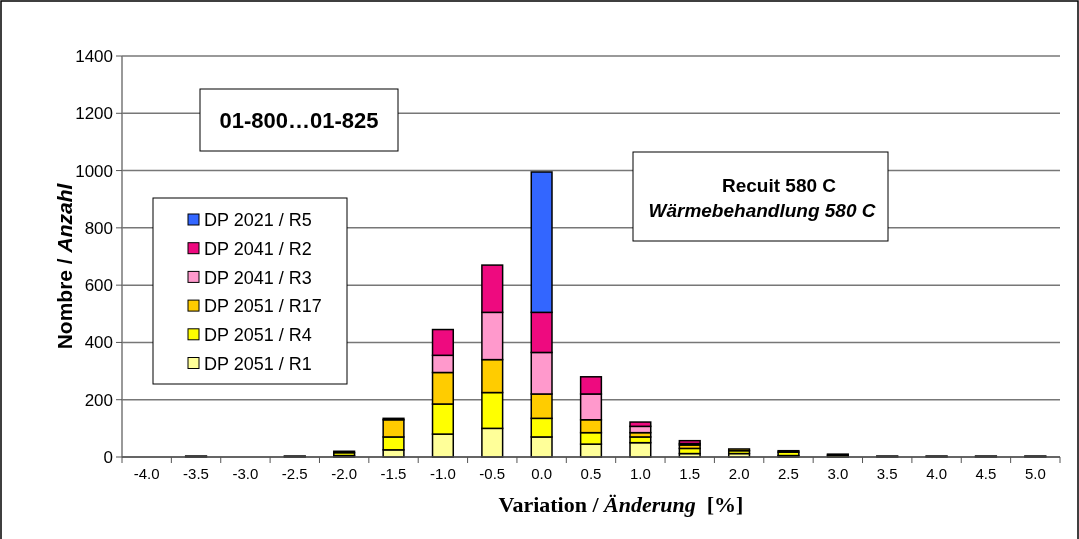 This screenshot has height=539, width=1079. What do you see at coordinates (442, 473) in the screenshot?
I see `x-tick-label: -1.0` at bounding box center [442, 473].